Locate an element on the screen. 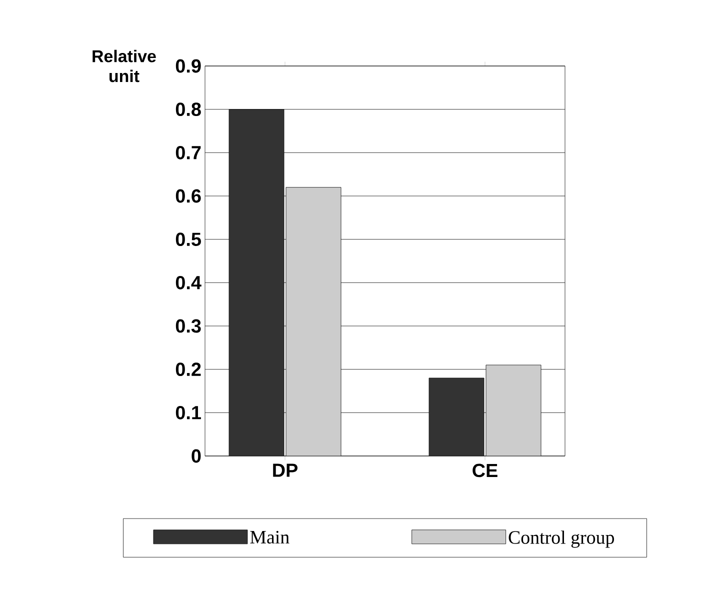 This screenshot has height=606, width=709. x-tick-label: CE is located at coordinates (485, 471).